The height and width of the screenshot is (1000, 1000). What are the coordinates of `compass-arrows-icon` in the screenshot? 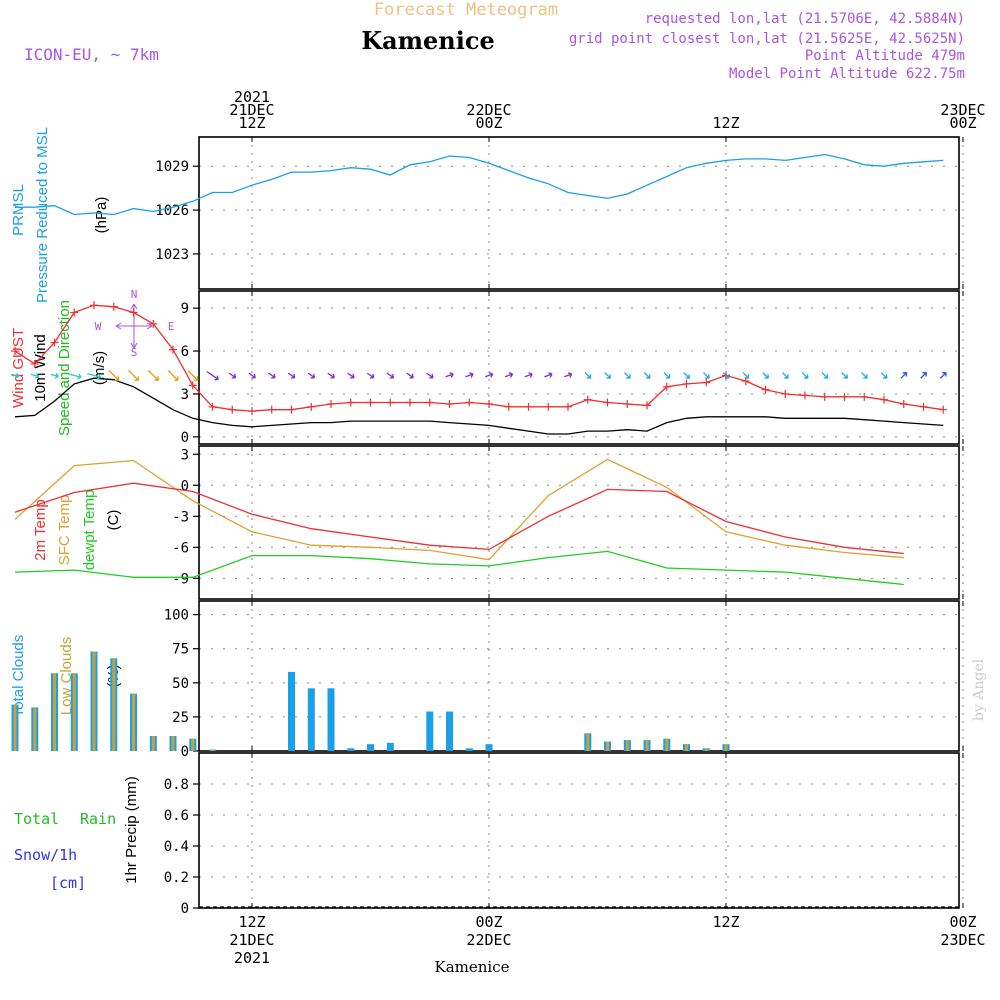 It's located at (134, 326).